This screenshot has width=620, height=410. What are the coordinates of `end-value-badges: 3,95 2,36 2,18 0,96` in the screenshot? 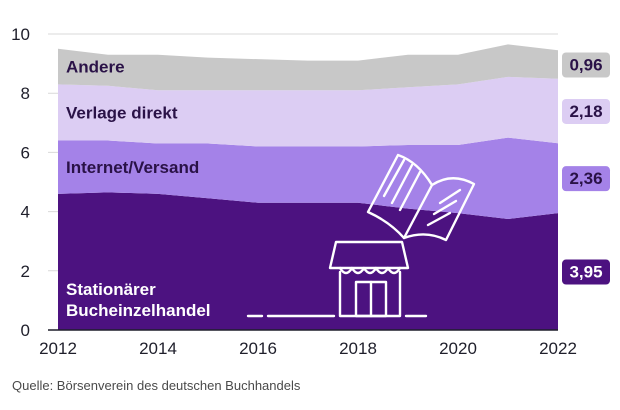 It's located at (586, 168).